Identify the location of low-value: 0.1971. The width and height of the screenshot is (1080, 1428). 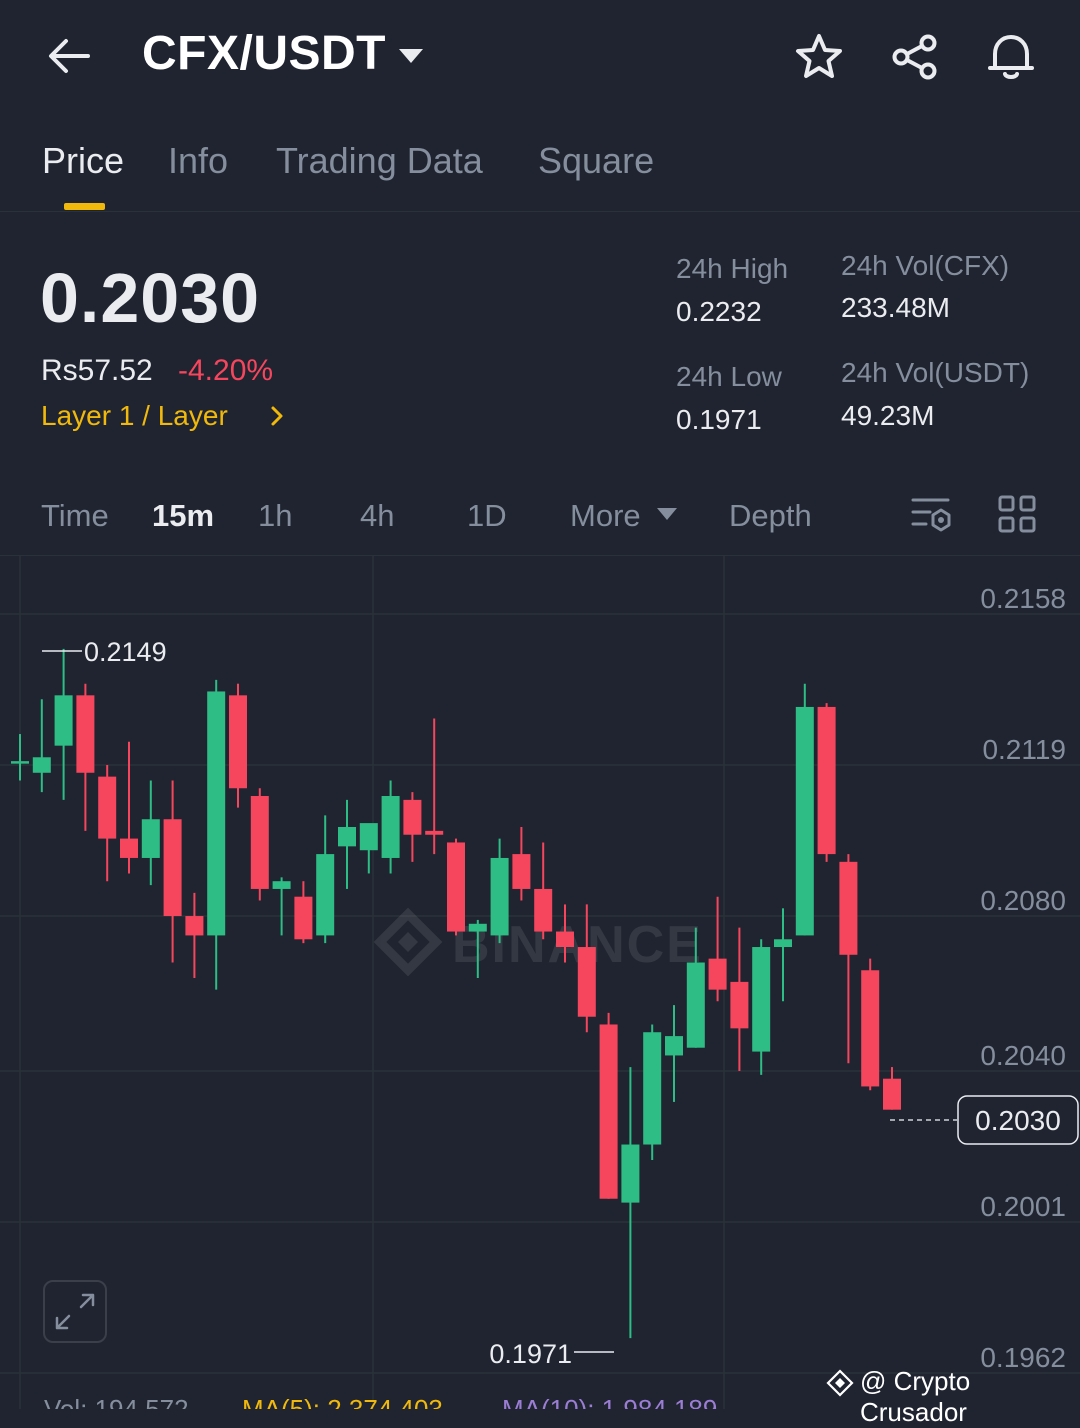
(719, 419).